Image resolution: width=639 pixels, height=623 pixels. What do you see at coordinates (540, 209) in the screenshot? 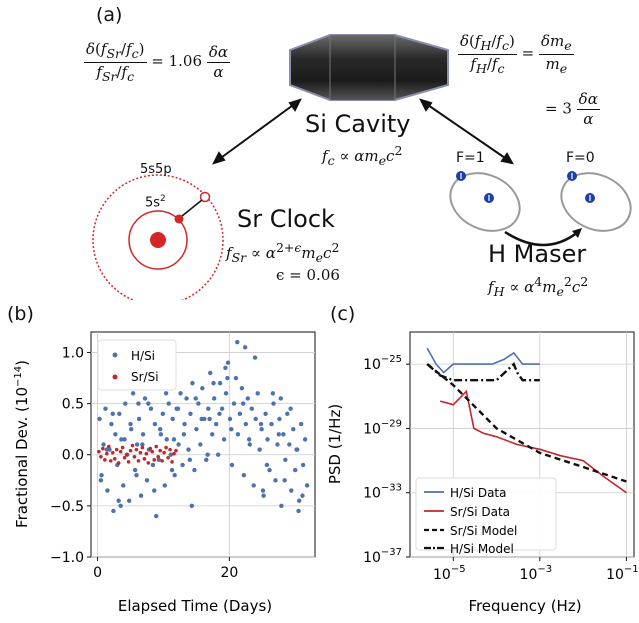
I see `hydrogen-hyperfine-icon` at bounding box center [540, 209].